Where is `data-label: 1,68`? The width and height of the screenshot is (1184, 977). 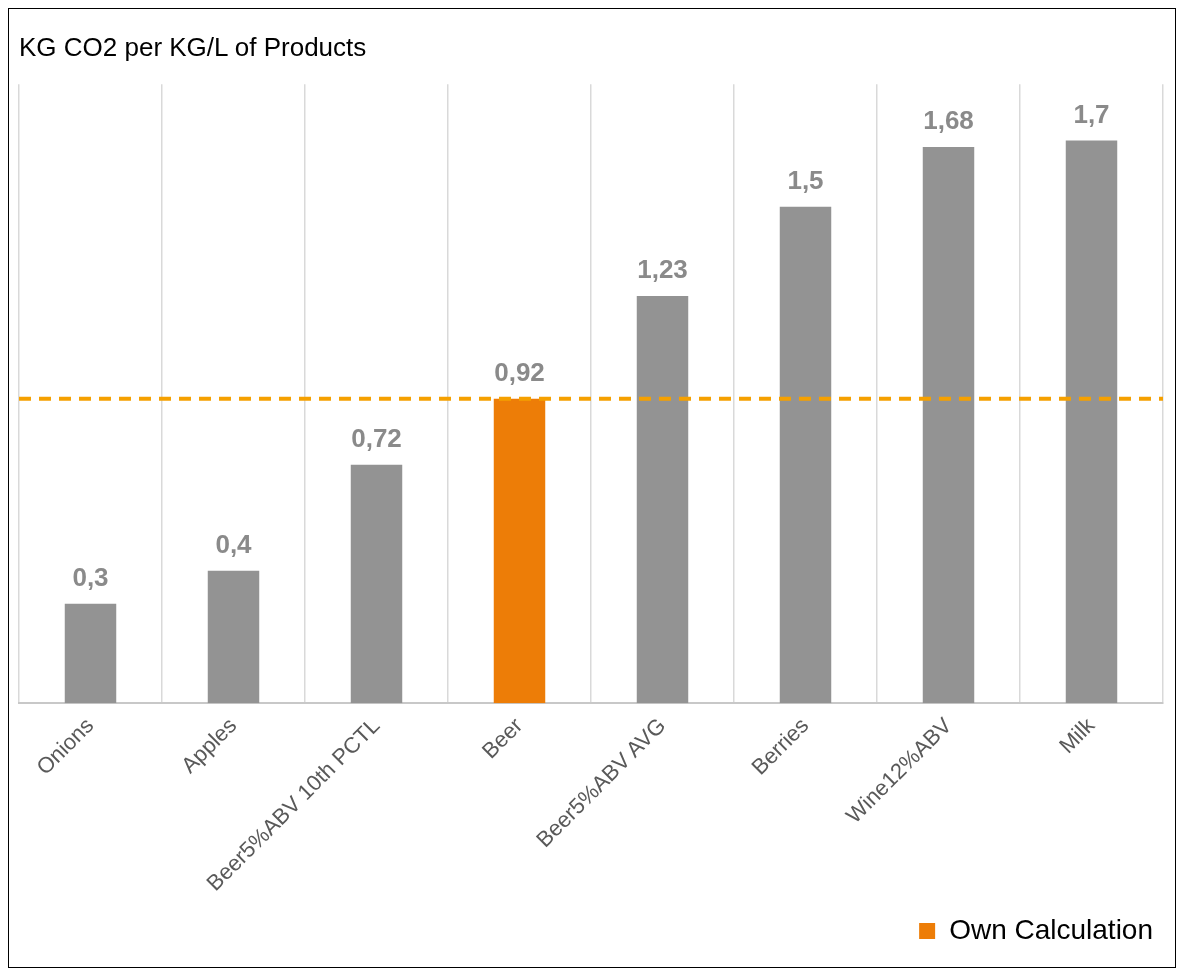
data-label: 1,68 is located at coordinates (948, 120).